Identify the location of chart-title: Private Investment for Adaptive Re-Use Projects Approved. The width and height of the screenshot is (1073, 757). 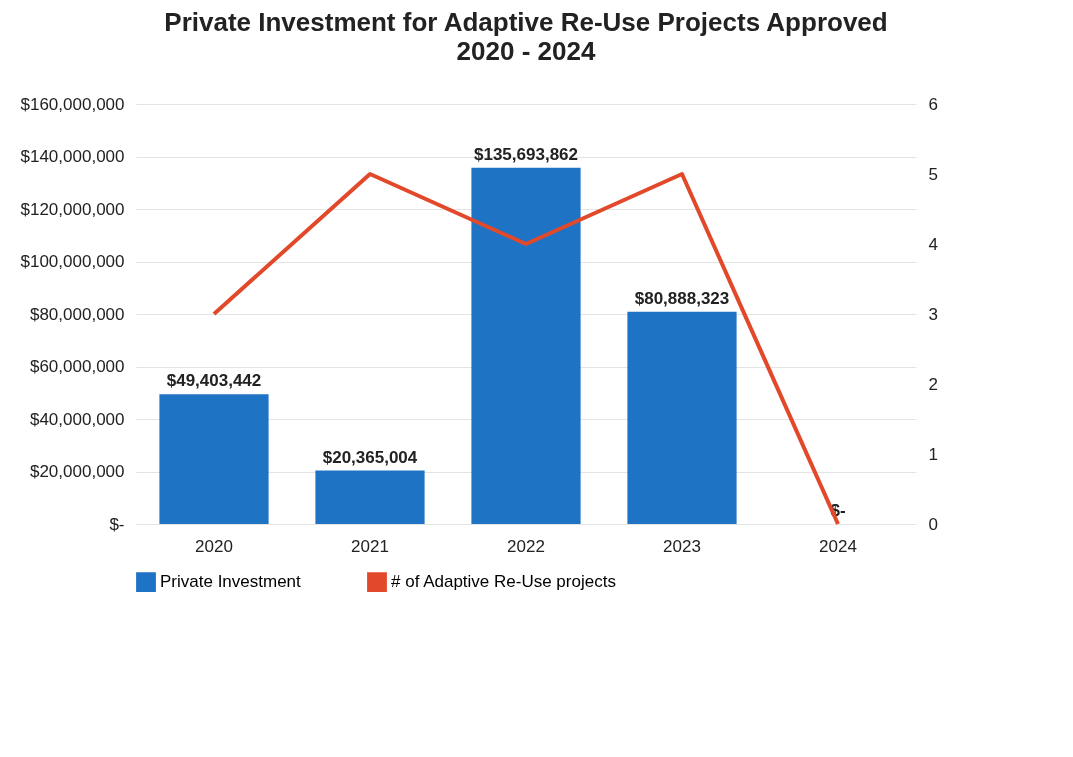
(526, 22).